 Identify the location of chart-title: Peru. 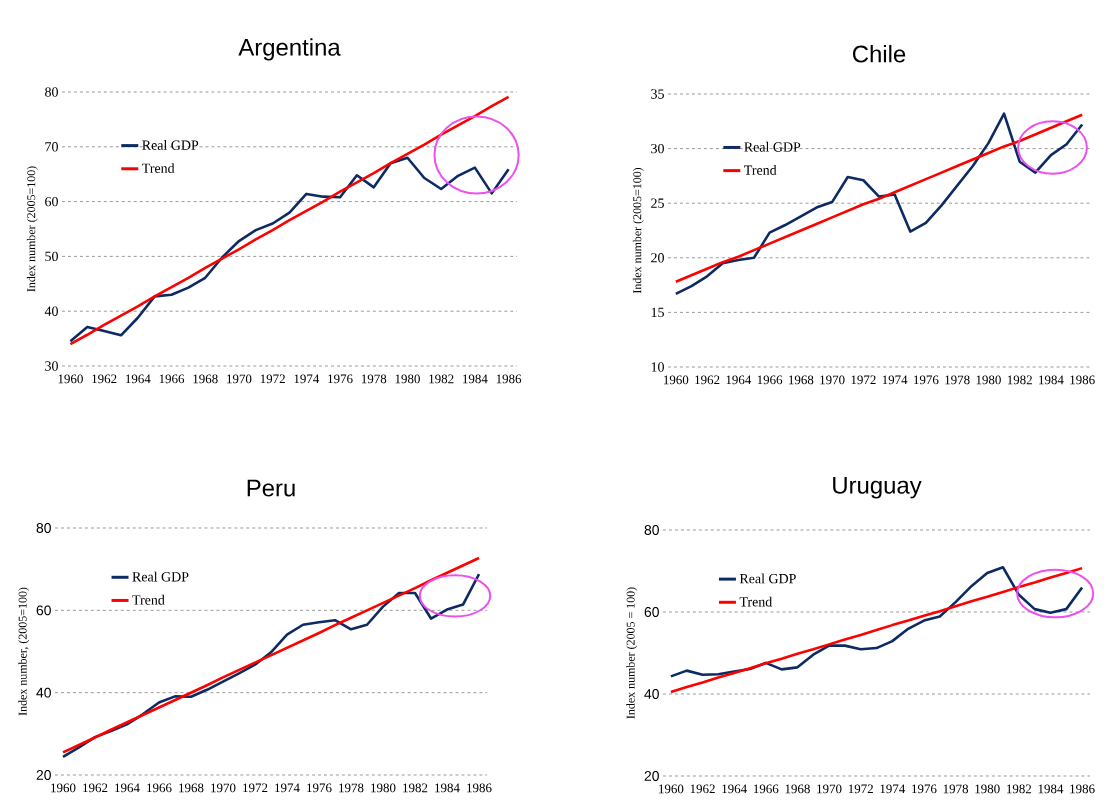
(271, 488).